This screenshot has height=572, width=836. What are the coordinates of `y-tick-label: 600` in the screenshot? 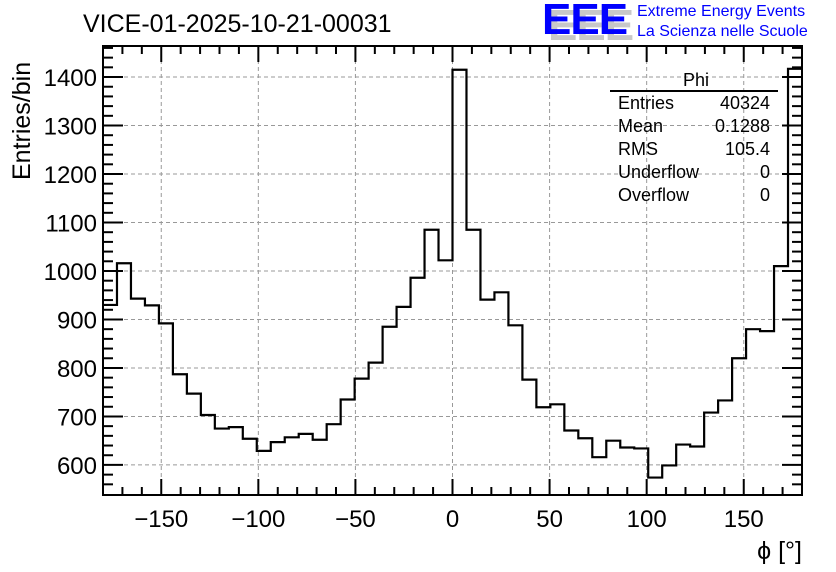 It's located at (77, 466).